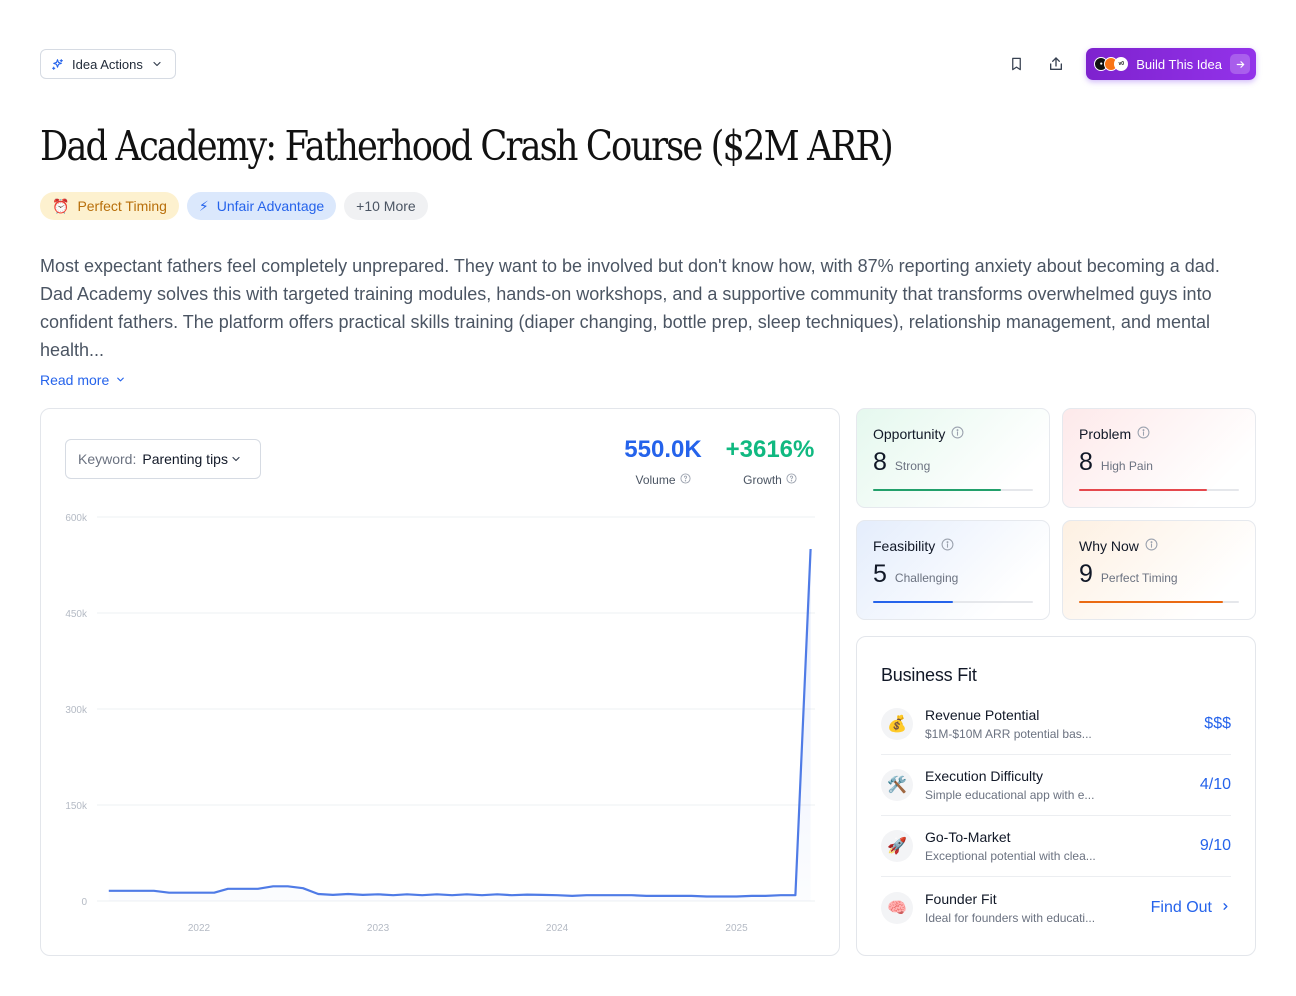 The height and width of the screenshot is (996, 1296). Describe the element at coordinates (762, 480) in the screenshot. I see `growth-label: Growth` at that location.